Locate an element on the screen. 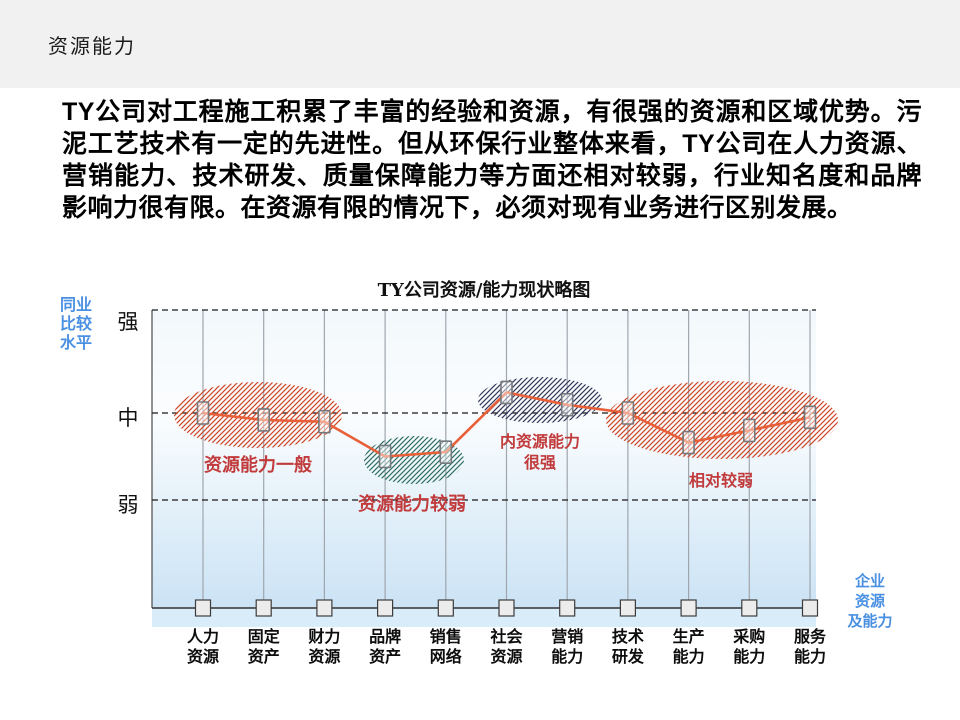 The height and width of the screenshot is (720, 960). annotation-label: 资源能力一般 is located at coordinates (258, 464).